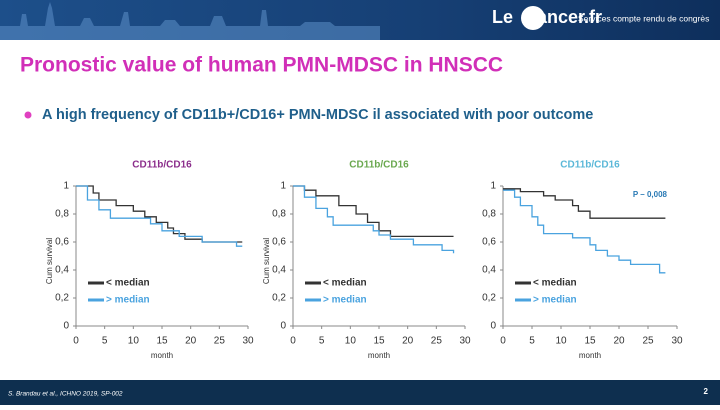  I want to click on logo-cancer: Cancer.fr, so click(563, 17).